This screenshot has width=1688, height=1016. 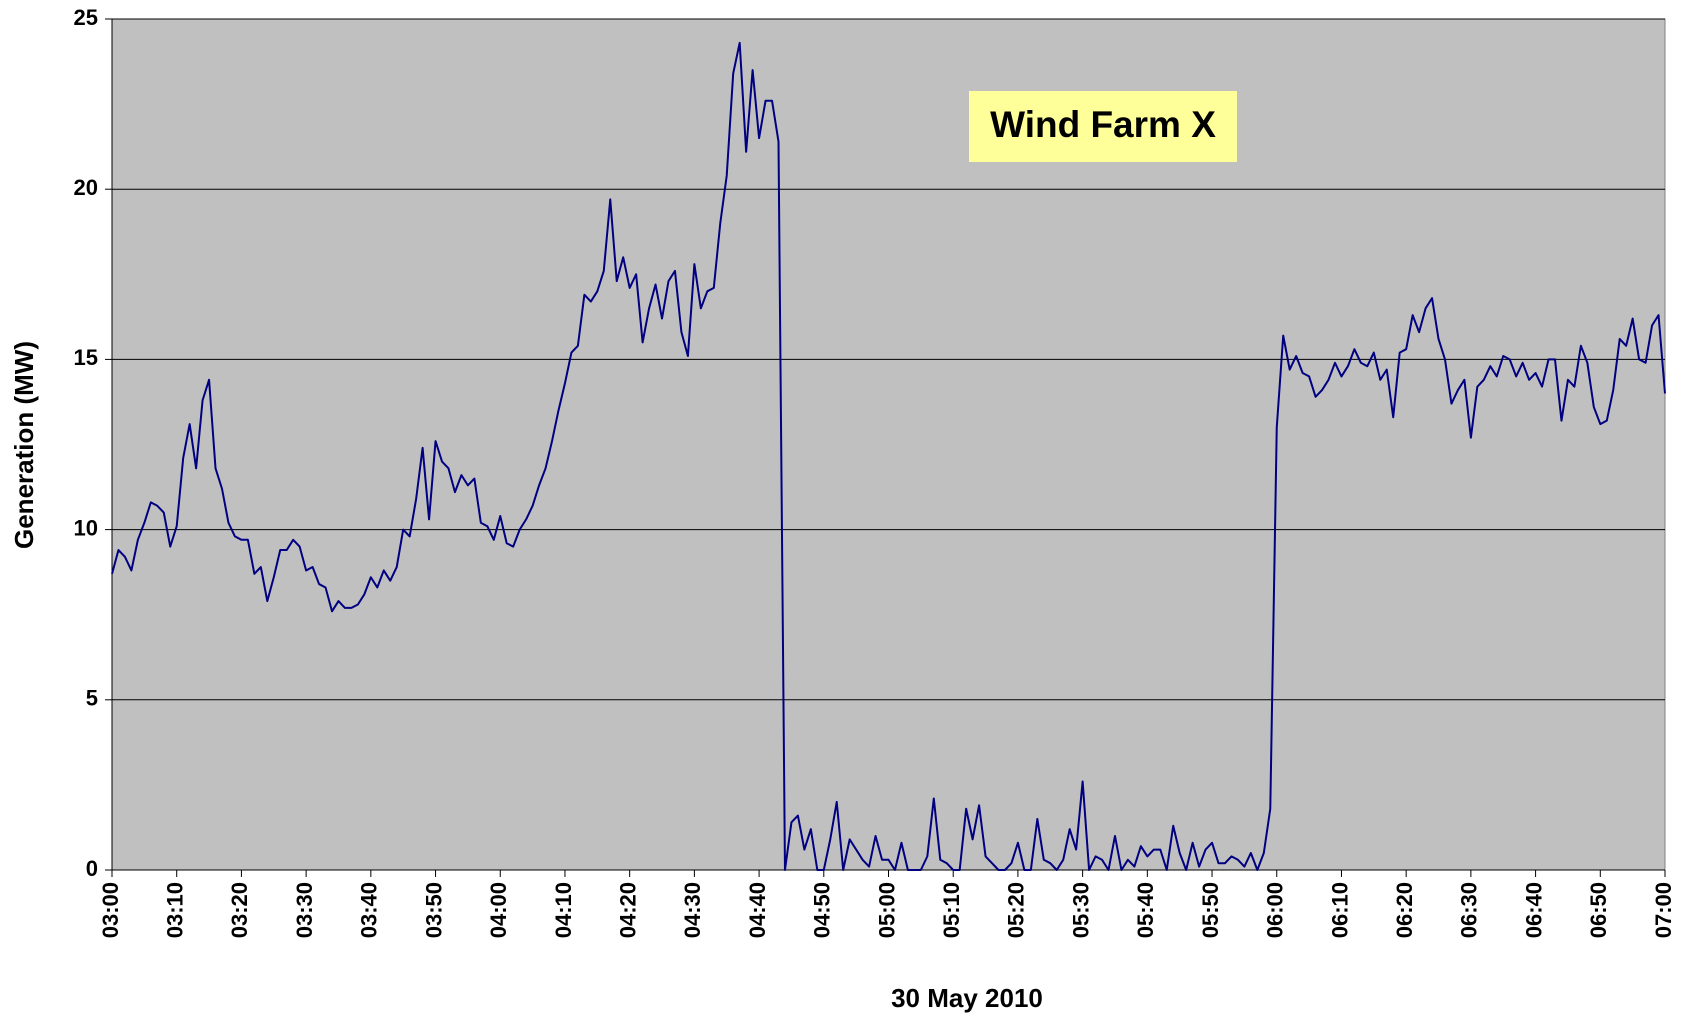 What do you see at coordinates (1210, 910) in the screenshot?
I see `x-tick-label: 05:50` at bounding box center [1210, 910].